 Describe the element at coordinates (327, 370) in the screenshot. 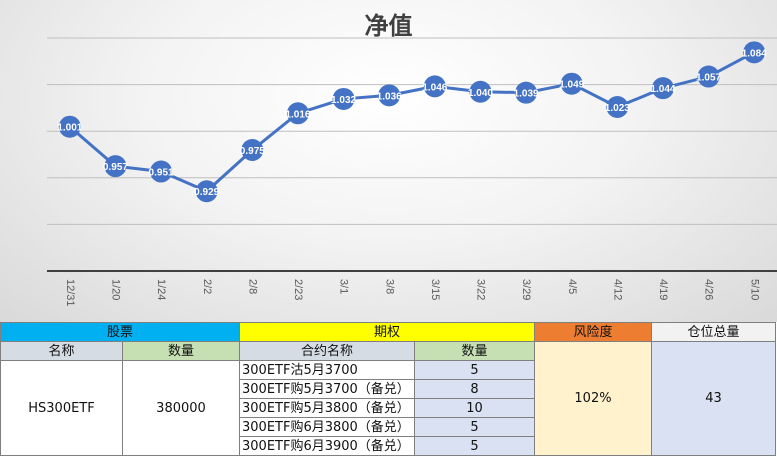

I see `option-contract-name: 300ETF沽5月3700` at that location.